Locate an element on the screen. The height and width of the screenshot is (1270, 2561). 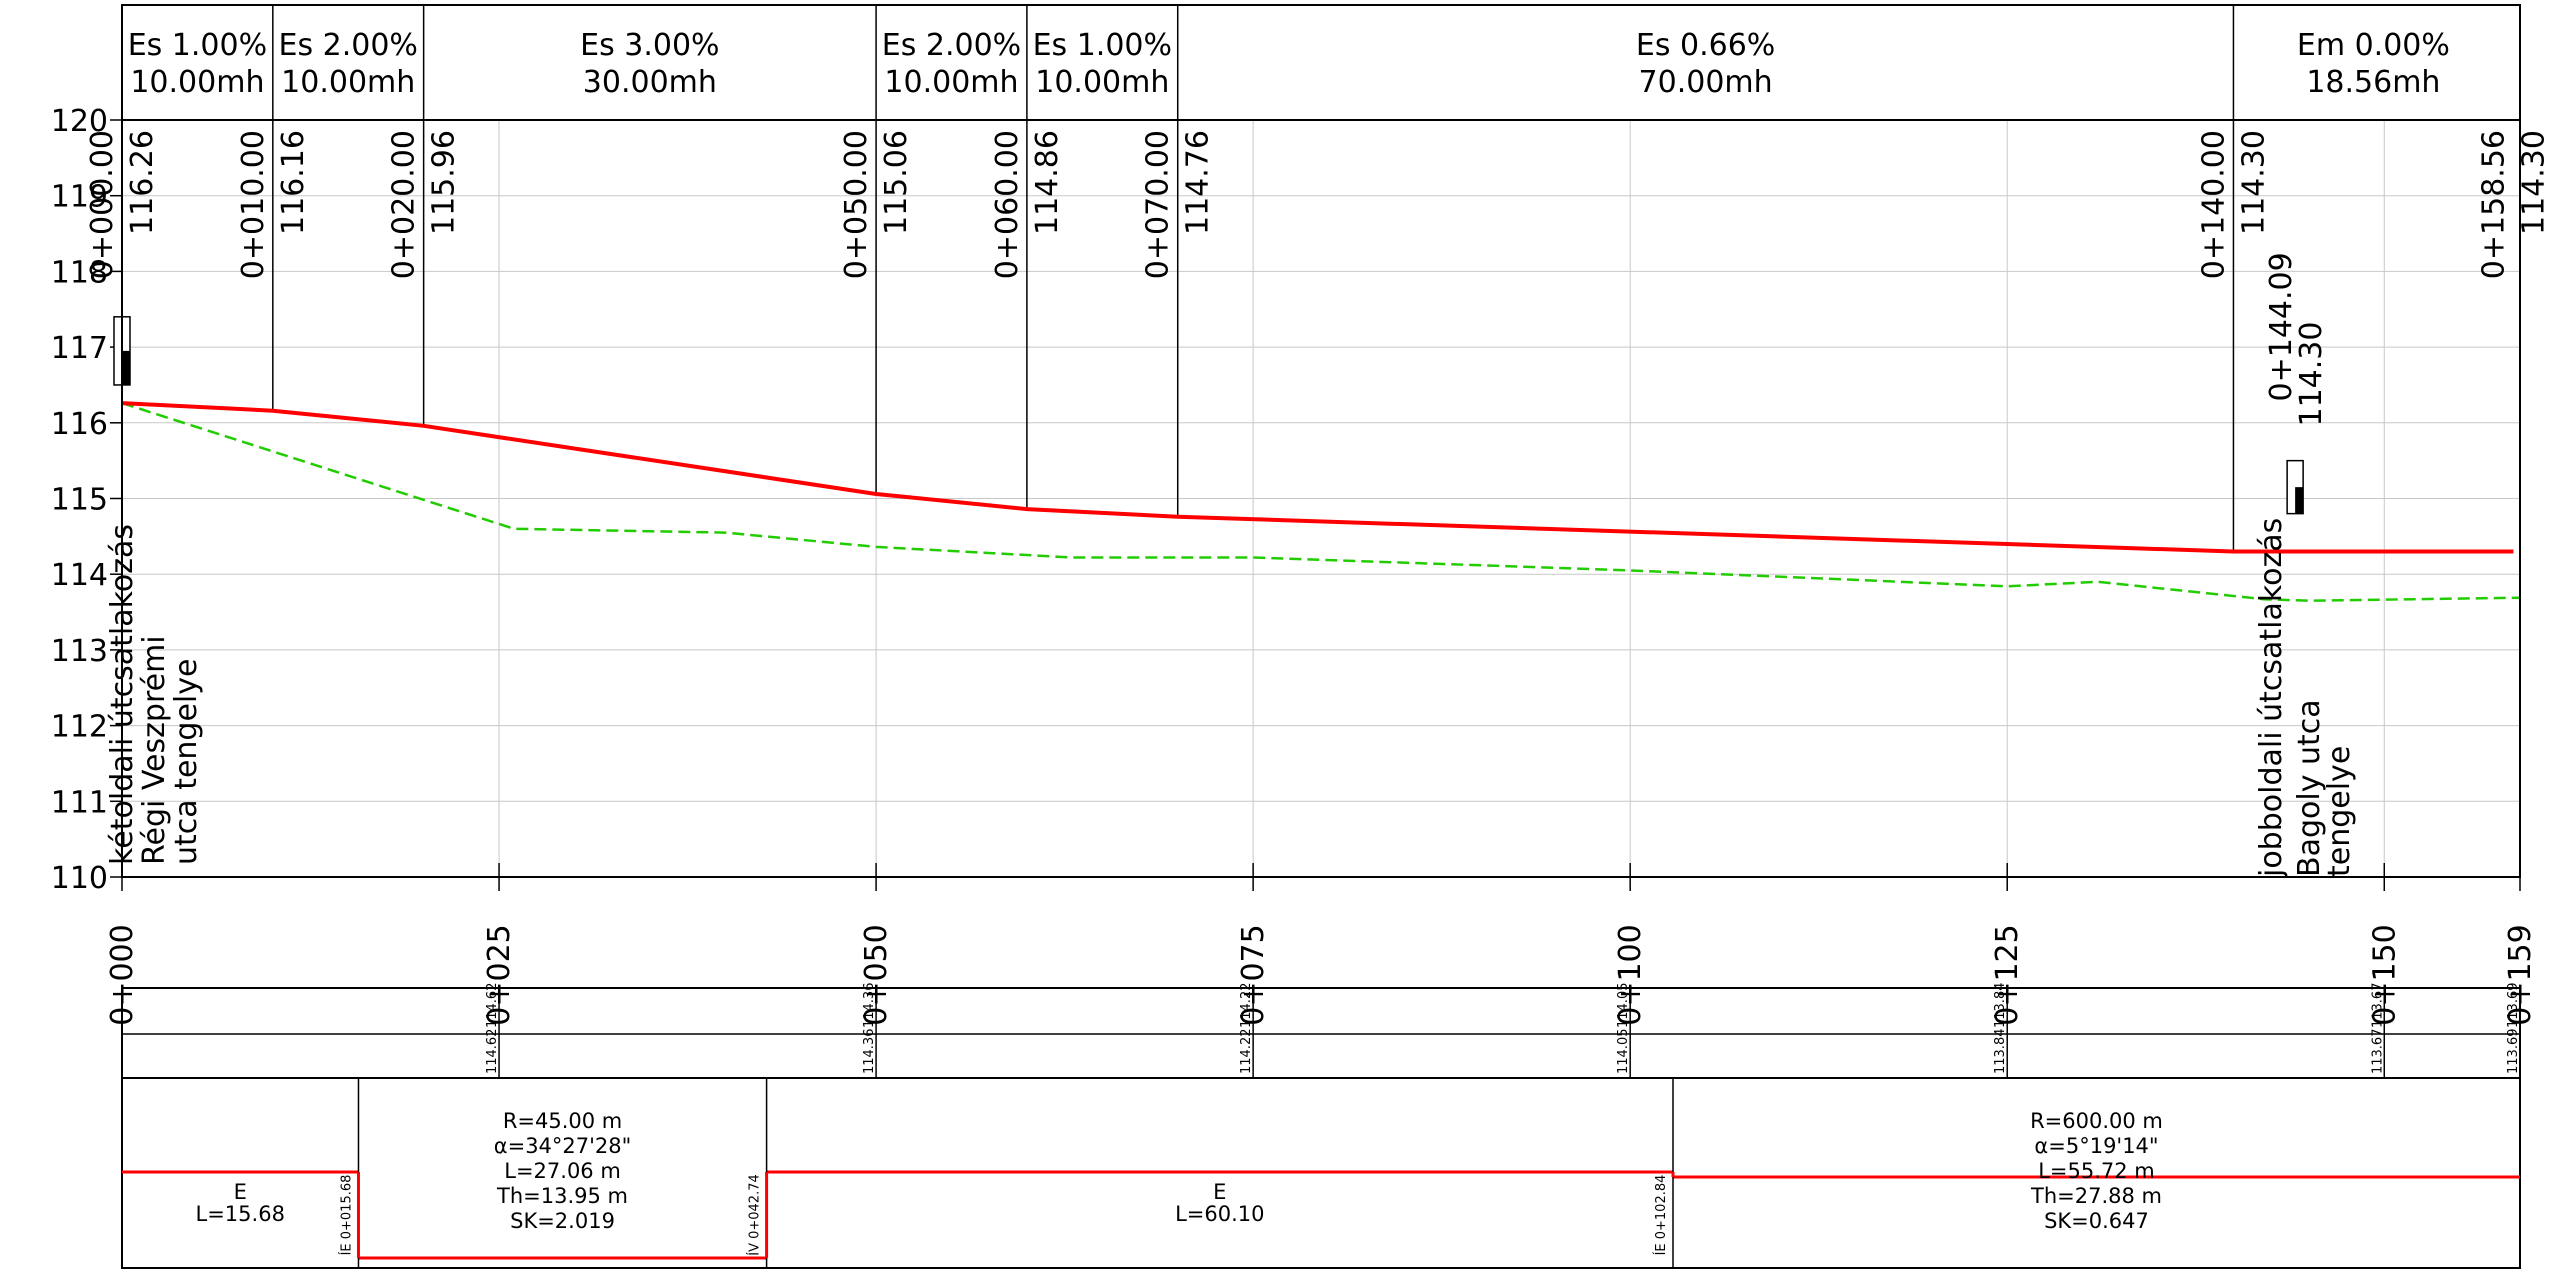
grade-percent: Em 0.00% is located at coordinates (2373, 45).